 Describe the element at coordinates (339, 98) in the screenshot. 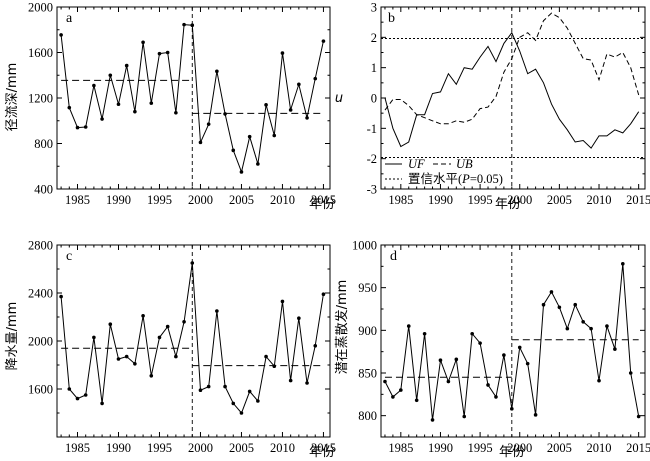

I see `panel-b-y-axis-label: u` at that location.